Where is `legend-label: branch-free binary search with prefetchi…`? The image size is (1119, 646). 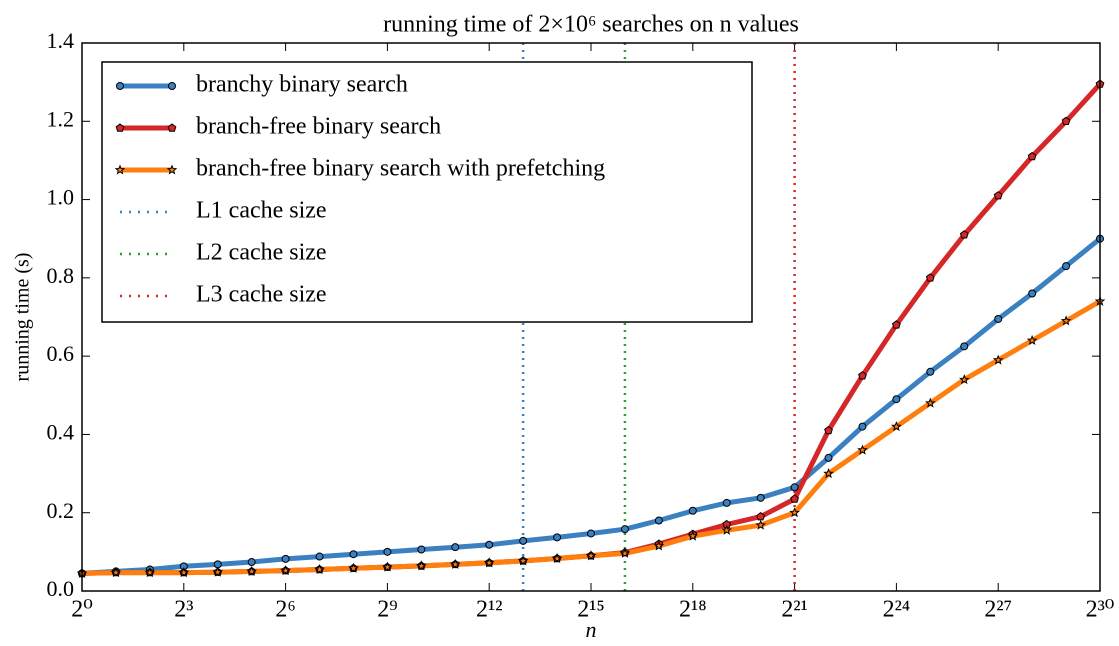 legend-label: branch-free binary search with prefetchi… is located at coordinates (400, 169).